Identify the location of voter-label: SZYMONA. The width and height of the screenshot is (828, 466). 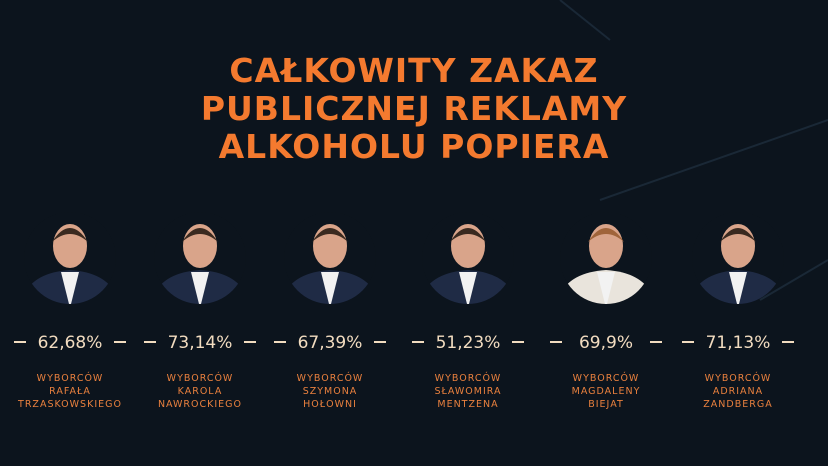
(330, 391).